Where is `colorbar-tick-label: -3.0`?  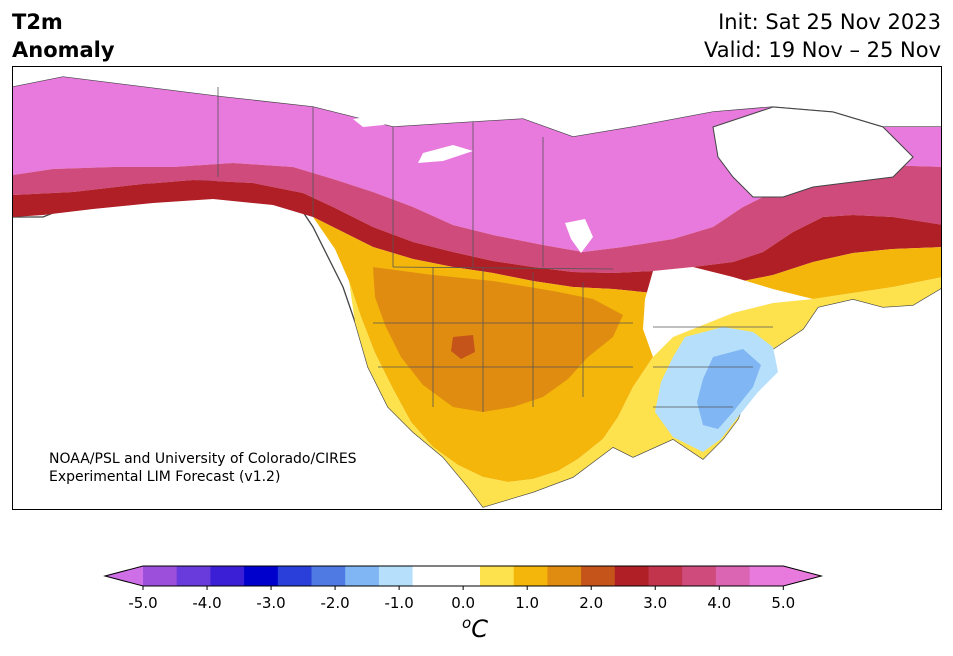 colorbar-tick-label: -3.0 is located at coordinates (270, 603).